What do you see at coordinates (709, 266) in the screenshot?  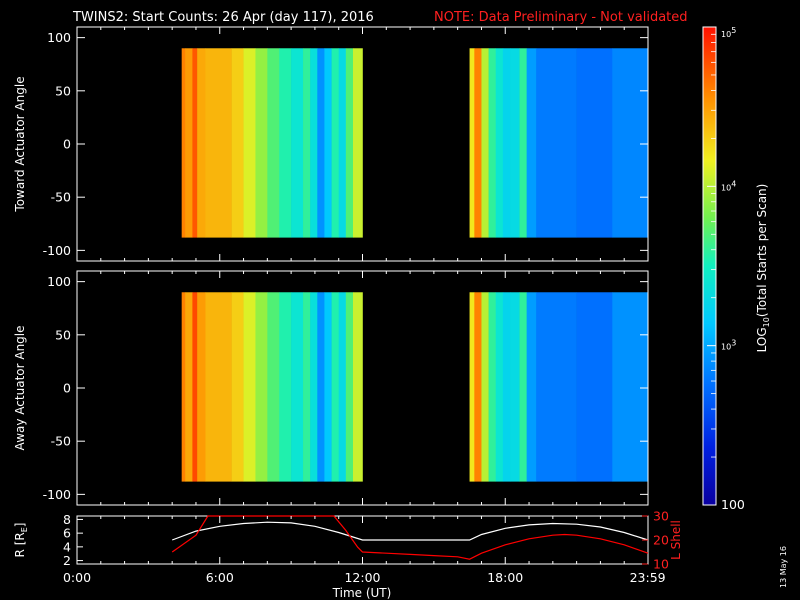 I see `colorbar-gradient` at bounding box center [709, 266].